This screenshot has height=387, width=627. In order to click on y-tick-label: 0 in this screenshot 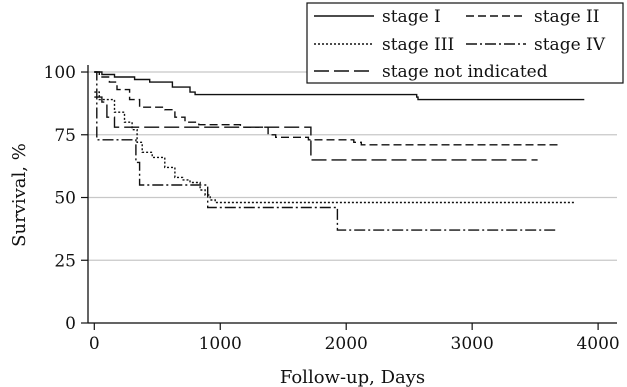, I will do `click(70, 324)`.